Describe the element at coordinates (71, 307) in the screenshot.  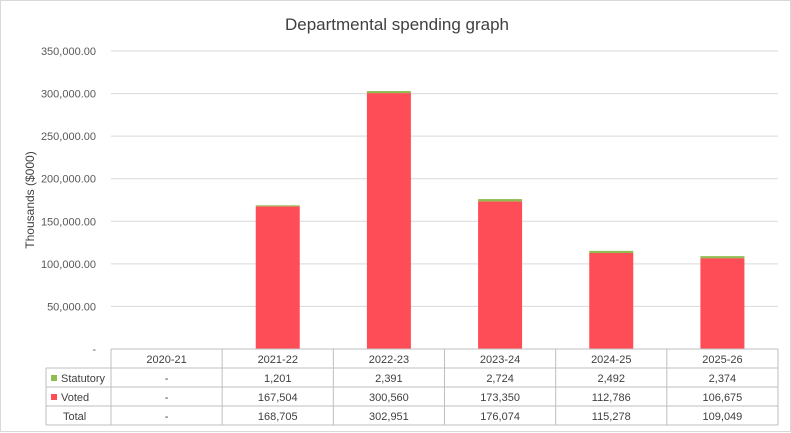
I see `y-tick-label: 50,000.00` at that location.